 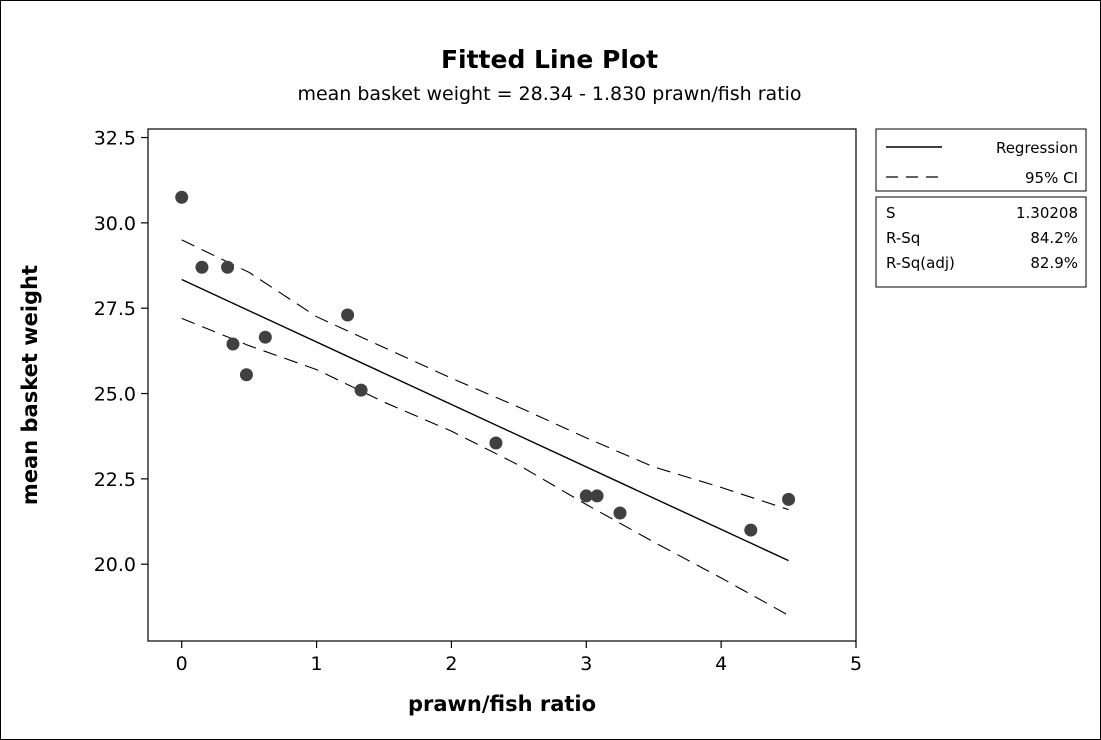 What do you see at coordinates (891, 213) in the screenshot?
I see `stat-s-label: S` at bounding box center [891, 213].